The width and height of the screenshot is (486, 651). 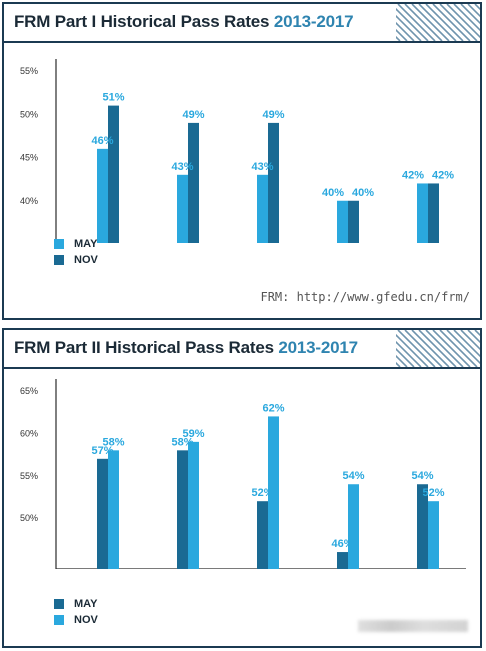 What do you see at coordinates (29, 158) in the screenshot?
I see `y-tick-label: 45%` at bounding box center [29, 158].